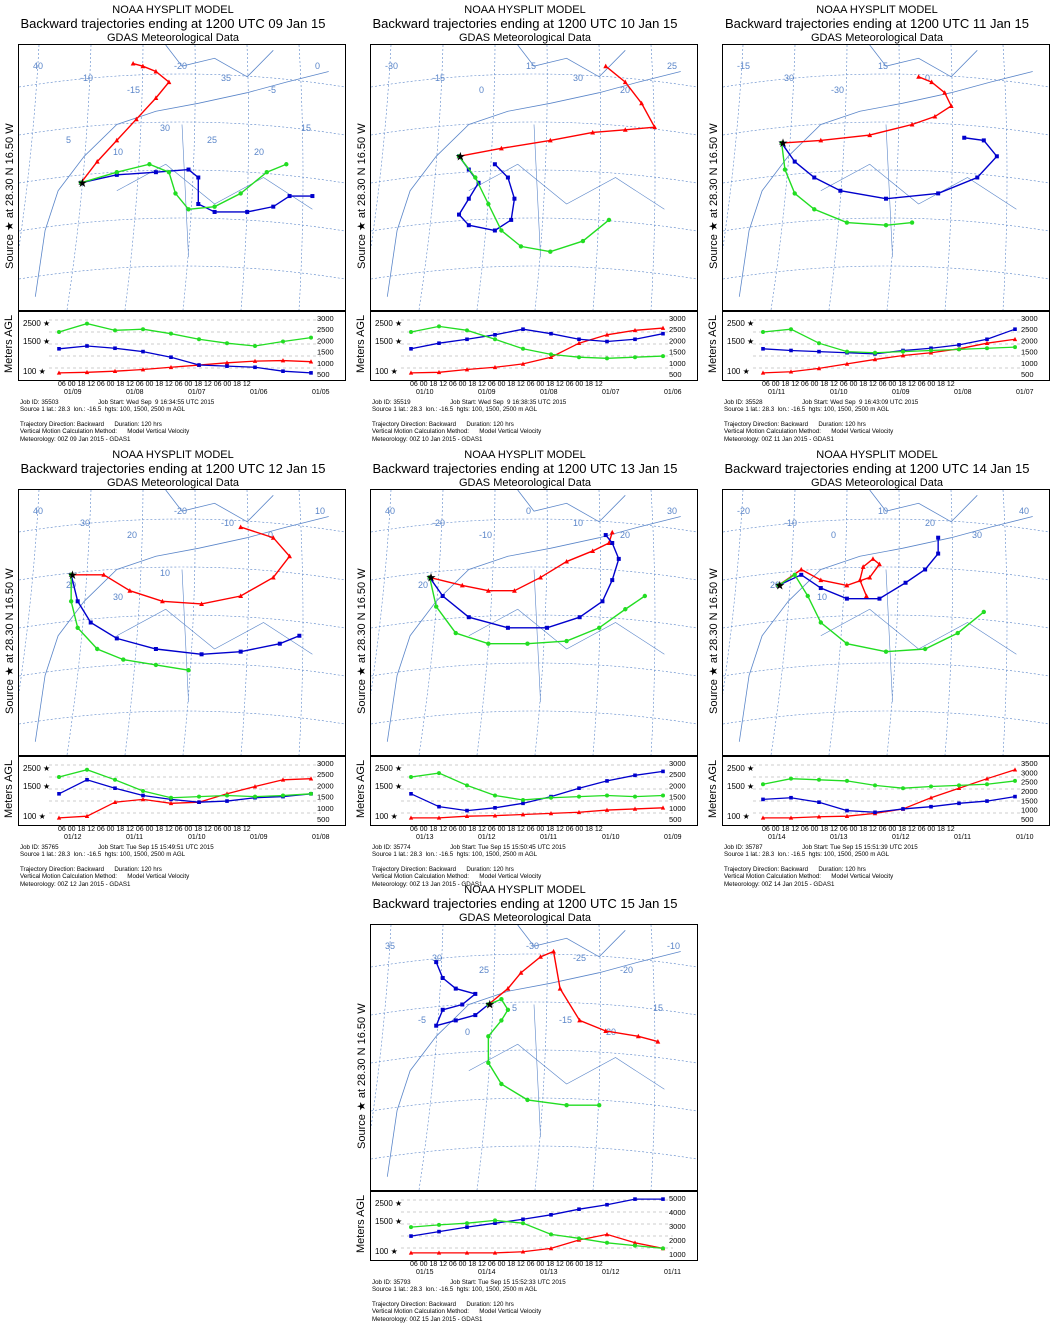  Describe the element at coordinates (270, 535) in the screenshot. I see `graticule-label: 0` at that location.